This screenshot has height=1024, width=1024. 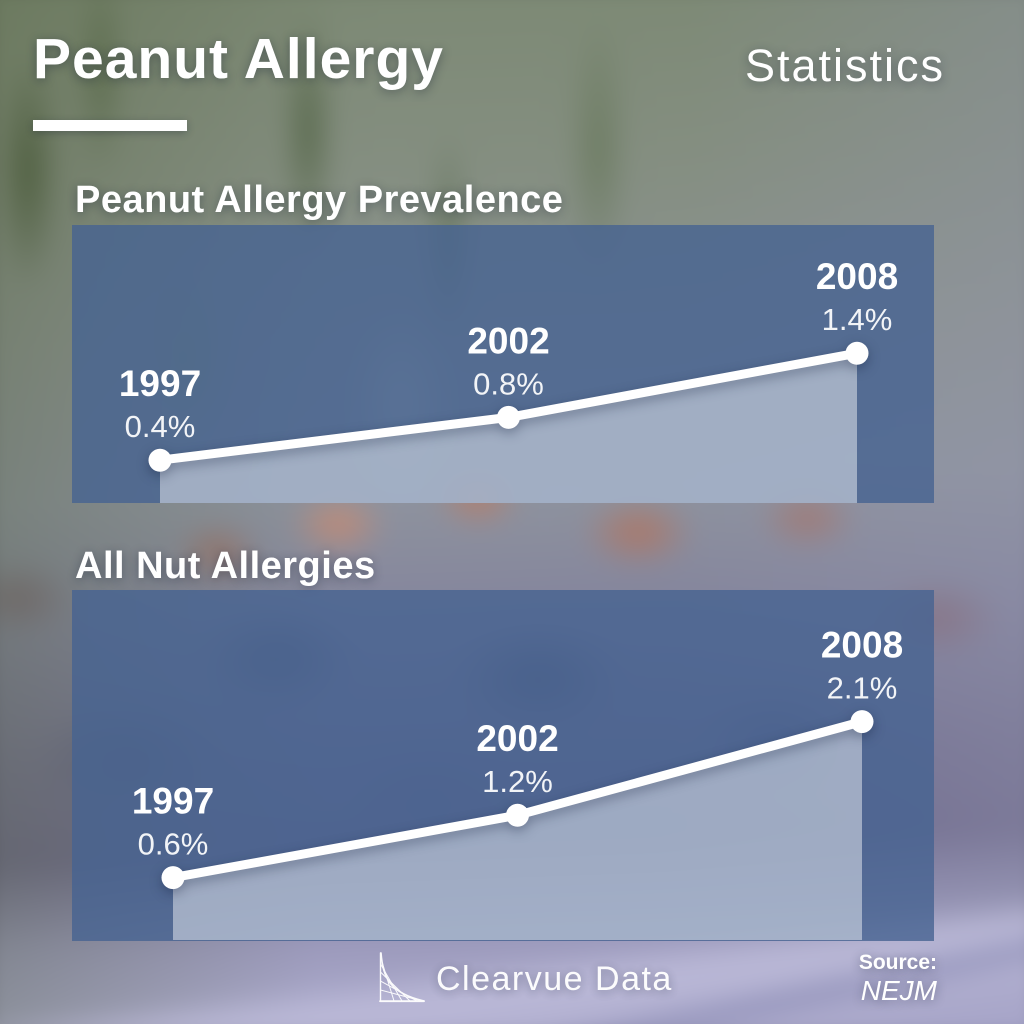 What do you see at coordinates (319, 200) in the screenshot?
I see `chart-title-peanut-allergy-prevalence: Peanut Allergy Prevalence` at bounding box center [319, 200].